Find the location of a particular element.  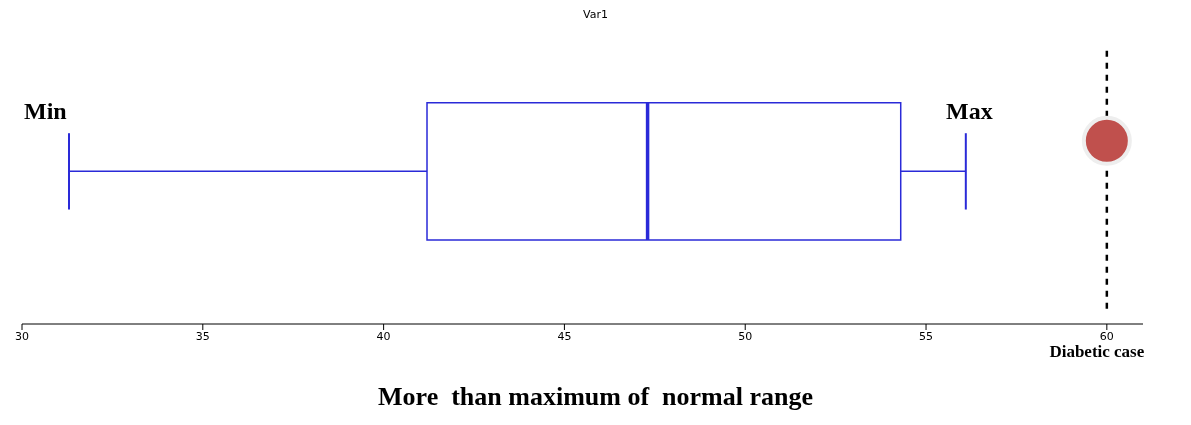

x-tick-label: 40 is located at coordinates (383, 336).